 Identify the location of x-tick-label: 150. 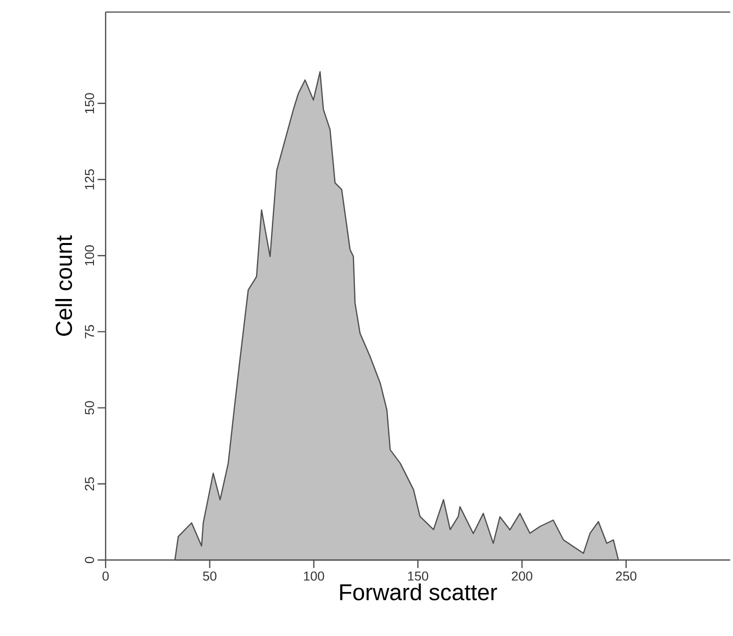
(418, 576).